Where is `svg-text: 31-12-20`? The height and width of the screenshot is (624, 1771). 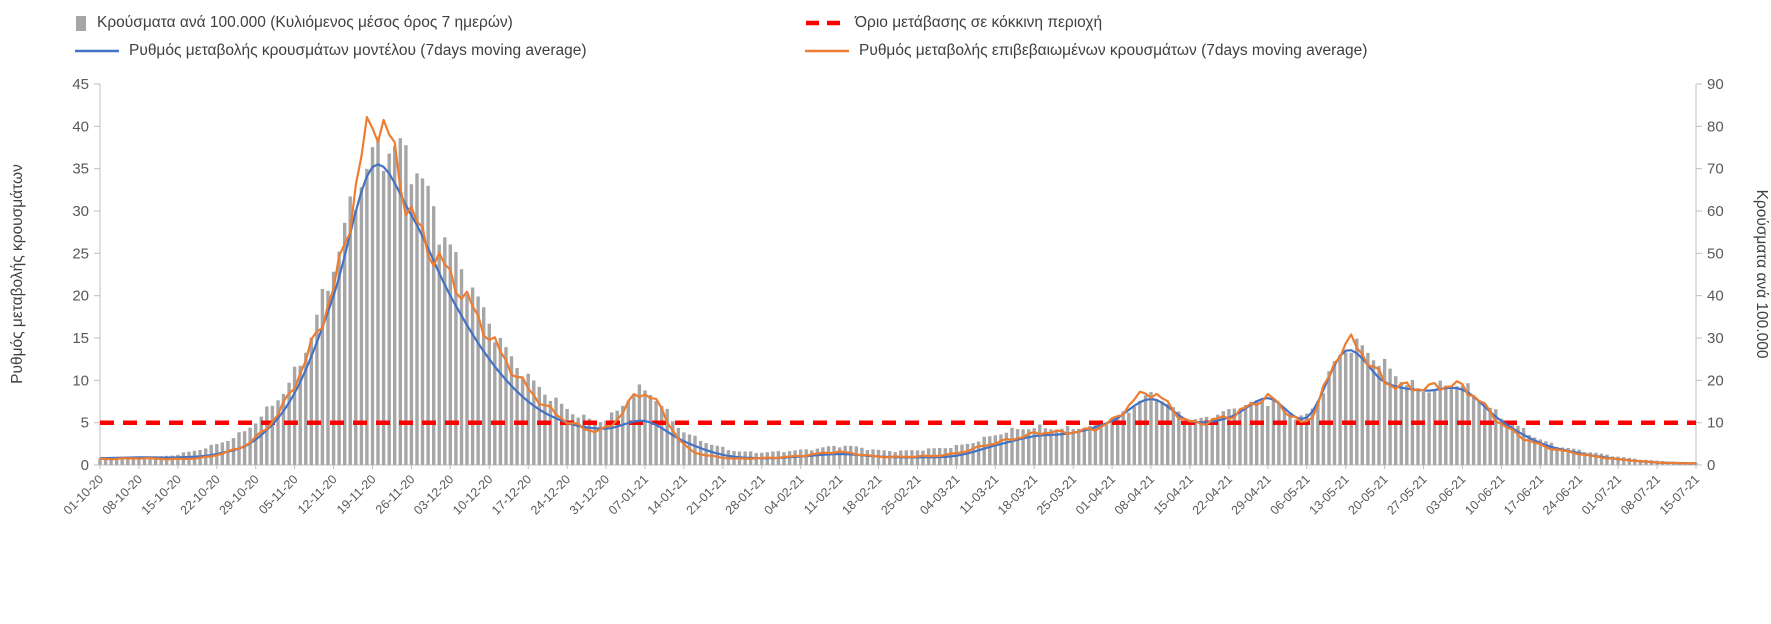
svg-text: 31-12-20 is located at coordinates (589, 494).